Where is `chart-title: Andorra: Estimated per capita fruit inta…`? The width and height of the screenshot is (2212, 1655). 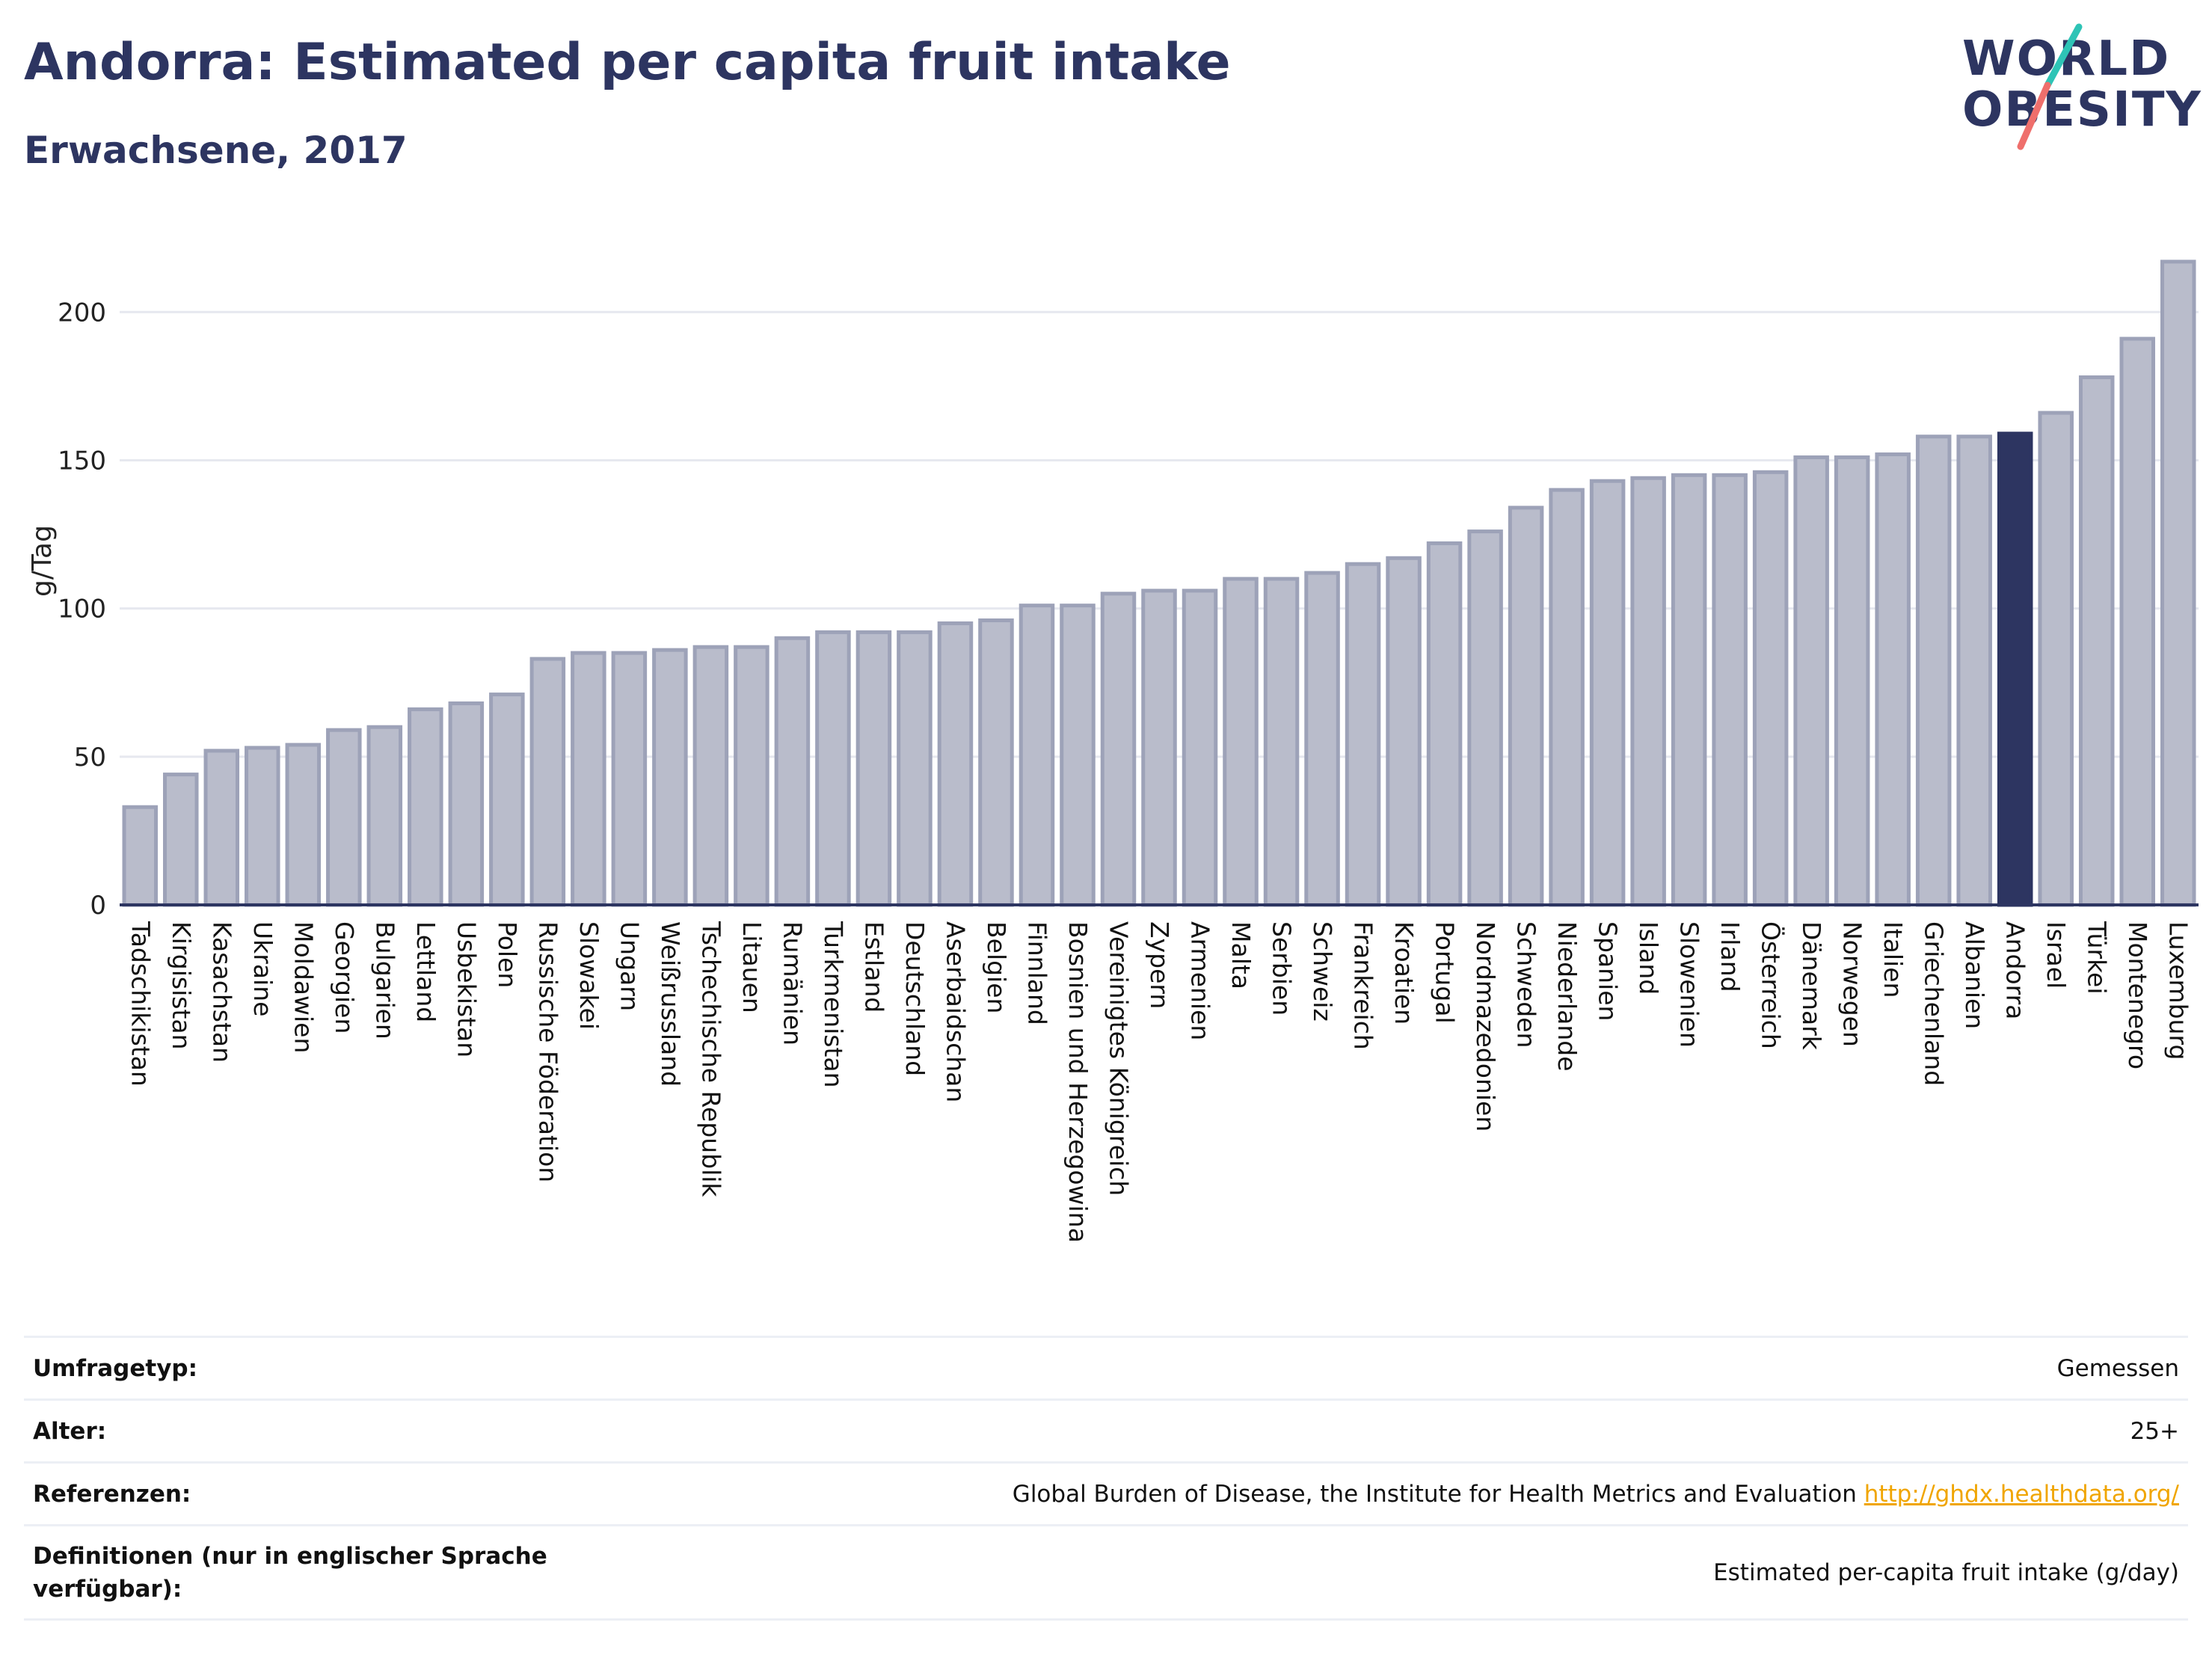 chart-title: Andorra: Estimated per capita fruit inta… is located at coordinates (627, 62).